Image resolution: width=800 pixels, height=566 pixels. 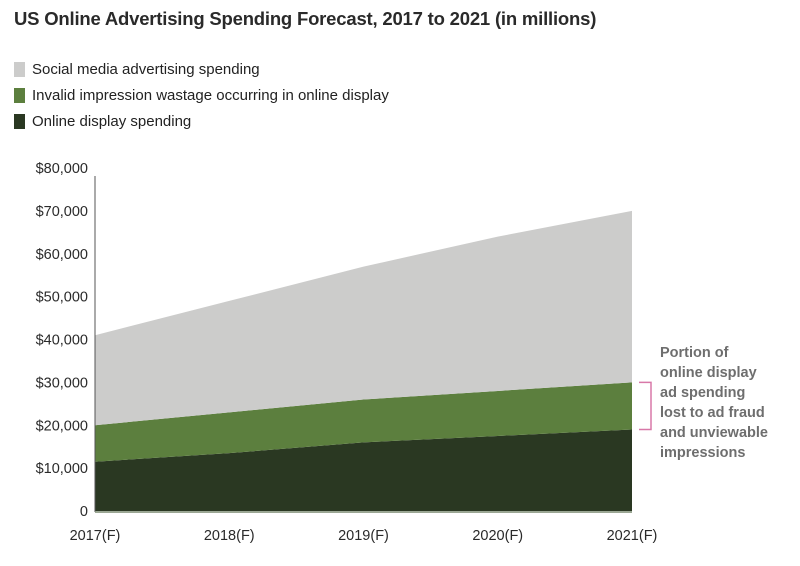 I want to click on legend-label-social: Social media advertising spending, so click(x=146, y=69).